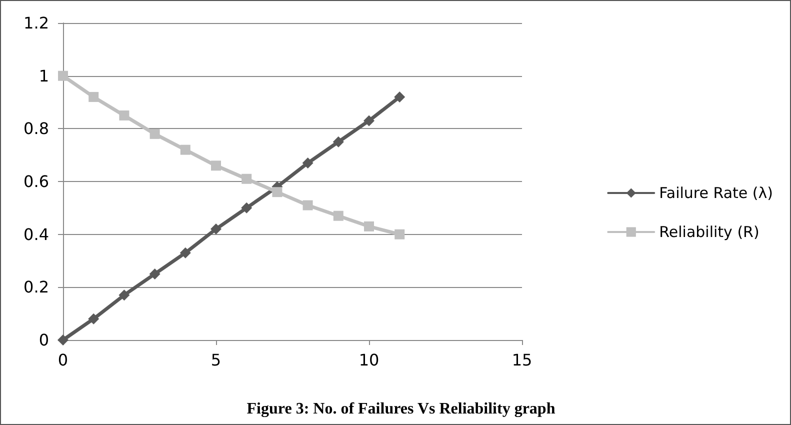  I want to click on x-tick-label: 0, so click(63, 360).